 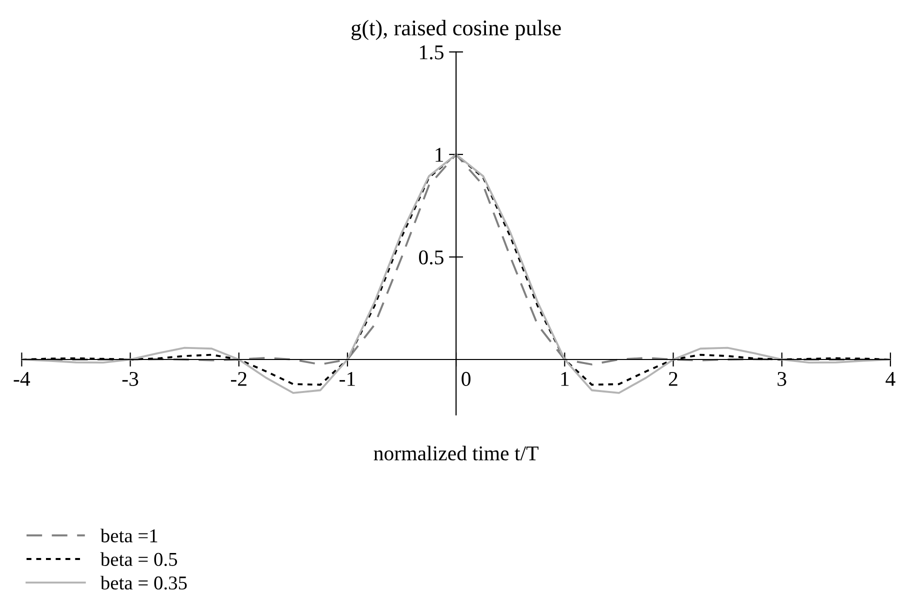 I want to click on x-axis-title: normalized time t/T, so click(x=456, y=453).